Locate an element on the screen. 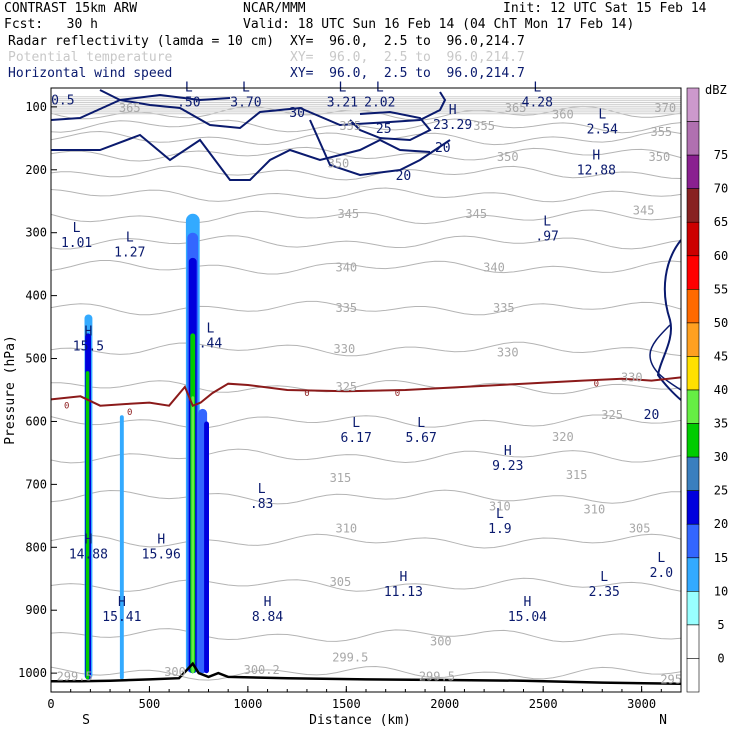 This screenshot has width=740, height=740. theta-label: 365 is located at coordinates (516, 108).